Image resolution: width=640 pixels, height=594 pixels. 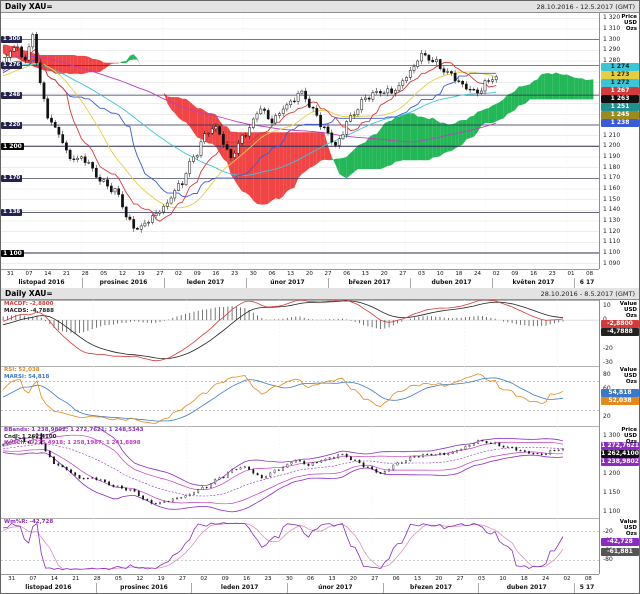 What do you see at coordinates (440, 274) in the screenshot?
I see `day-tick-label: 10` at bounding box center [440, 274].